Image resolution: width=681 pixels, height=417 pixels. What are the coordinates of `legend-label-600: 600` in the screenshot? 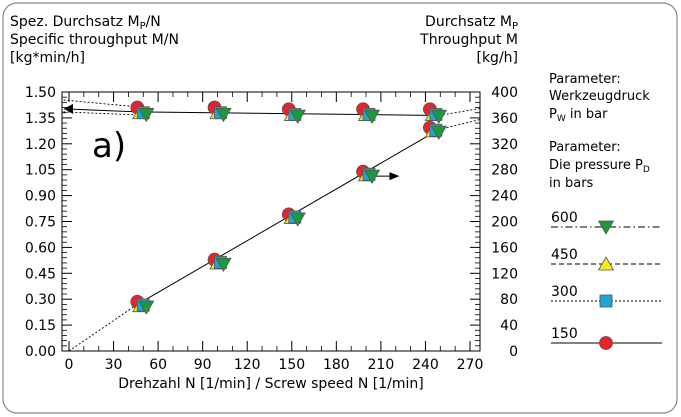 It's located at (564, 218).